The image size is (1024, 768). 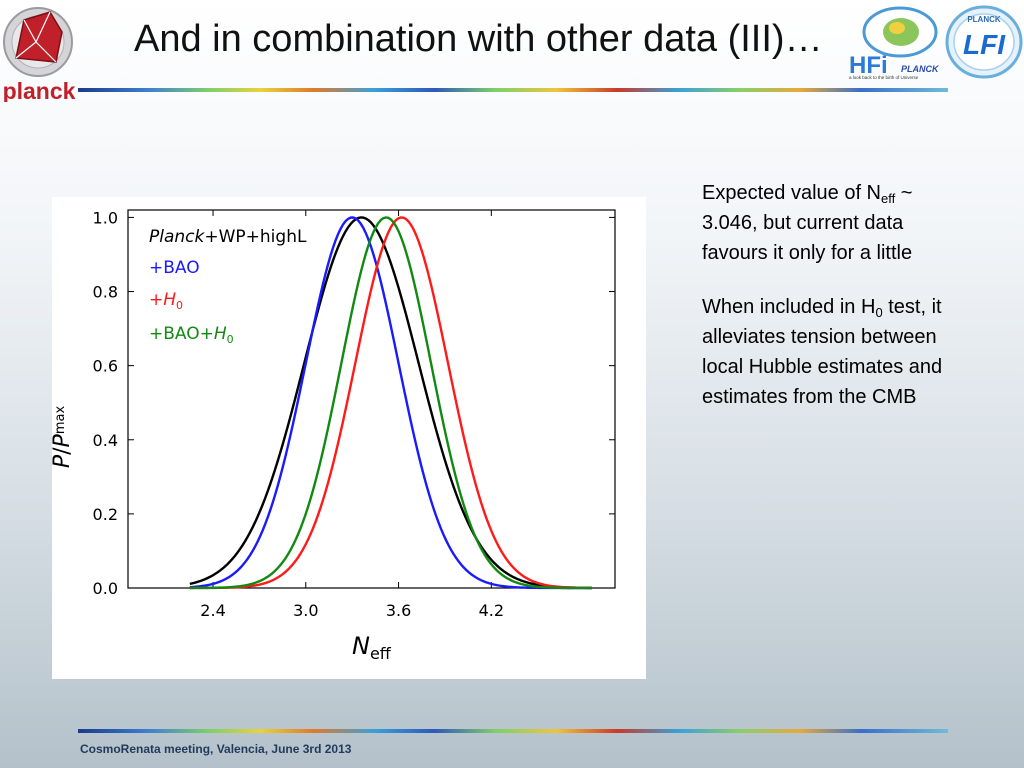 What do you see at coordinates (513, 90) in the screenshot?
I see `top-divider-bar` at bounding box center [513, 90].